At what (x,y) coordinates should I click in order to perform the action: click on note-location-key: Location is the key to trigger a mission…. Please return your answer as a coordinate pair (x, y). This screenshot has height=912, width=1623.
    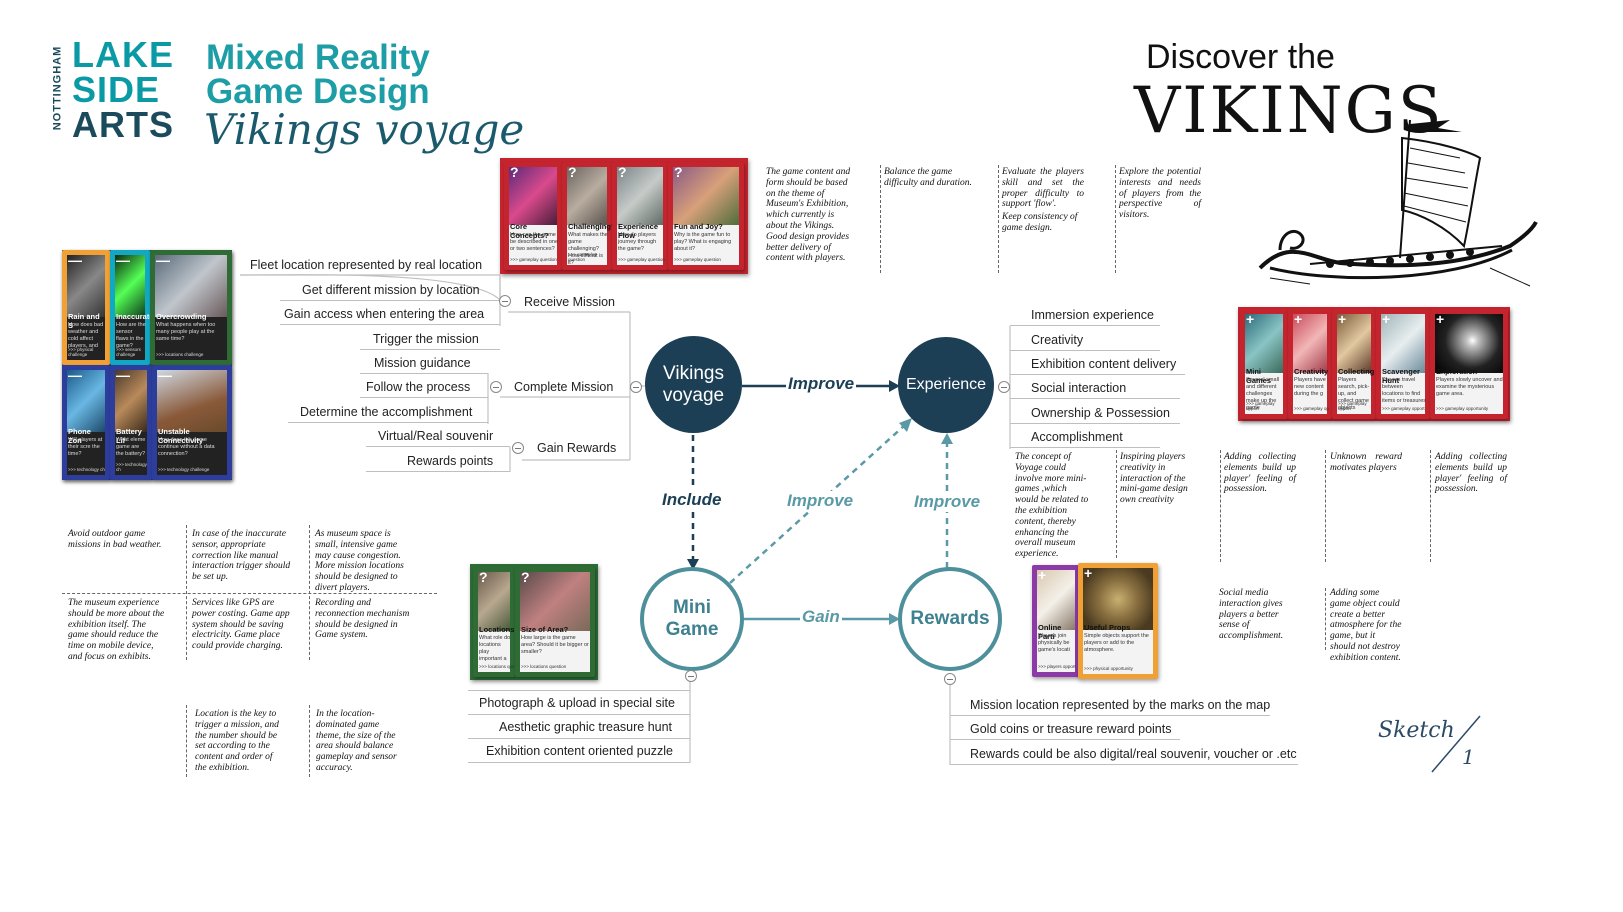
    Looking at the image, I should click on (237, 741).